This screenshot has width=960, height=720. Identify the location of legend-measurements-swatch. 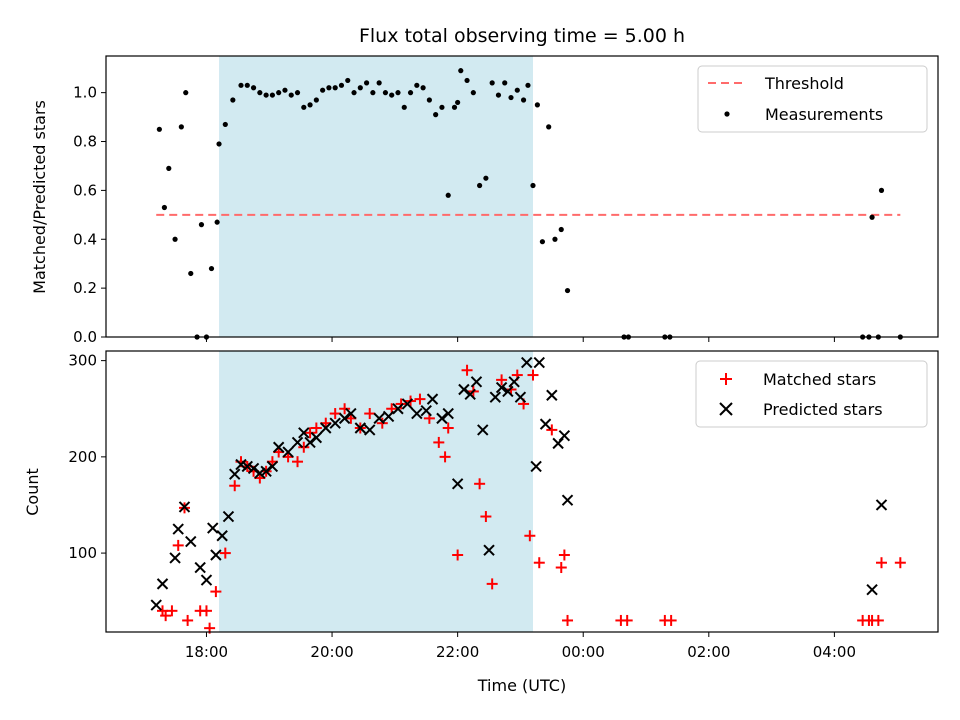
(727, 114).